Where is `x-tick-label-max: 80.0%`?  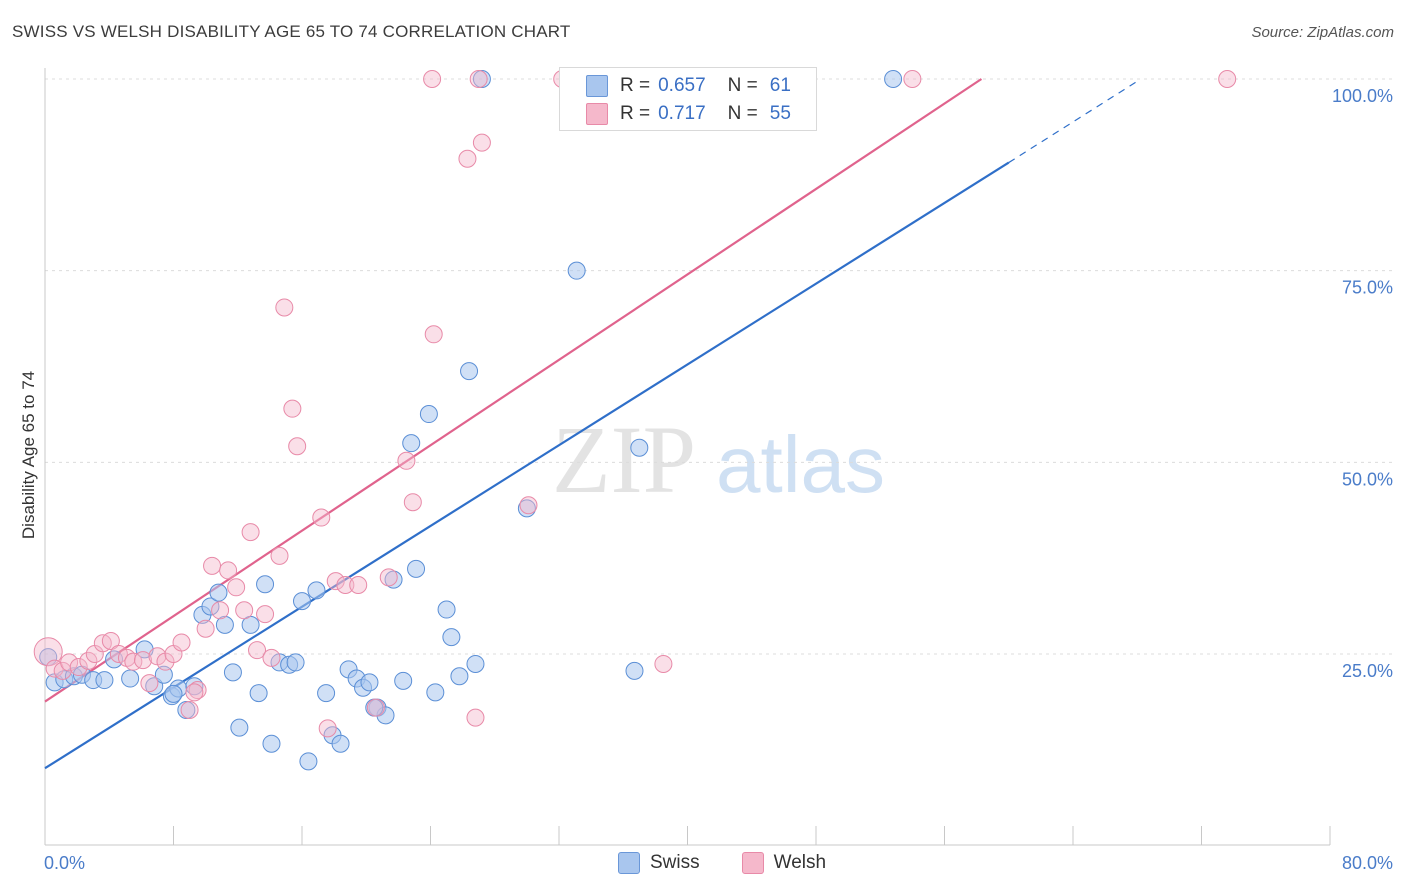 x-tick-label-max: 80.0% is located at coordinates (1367, 863).